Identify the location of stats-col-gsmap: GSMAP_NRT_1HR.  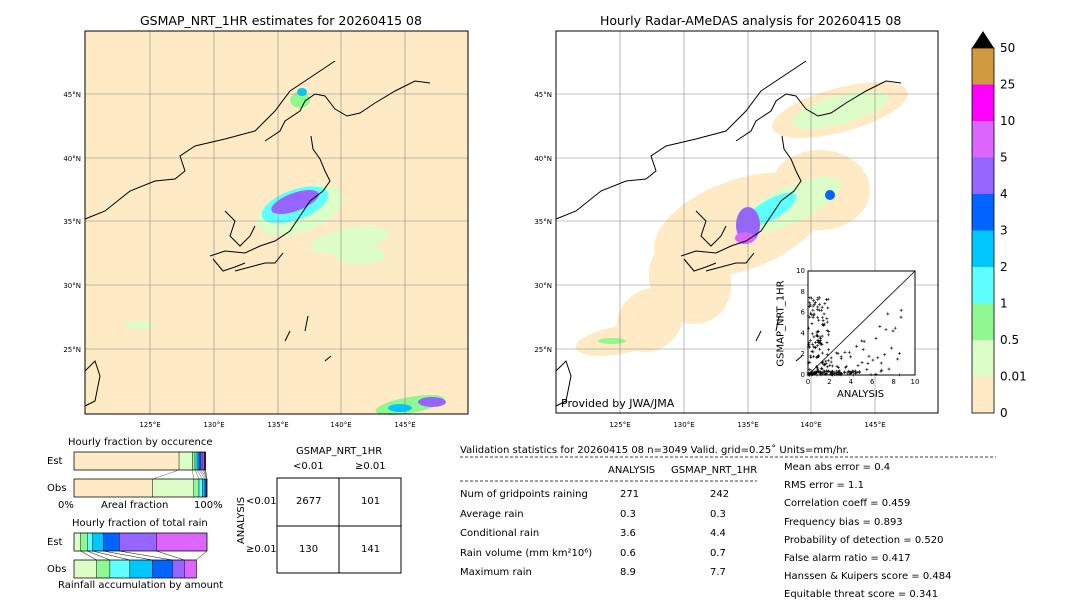
(714, 470).